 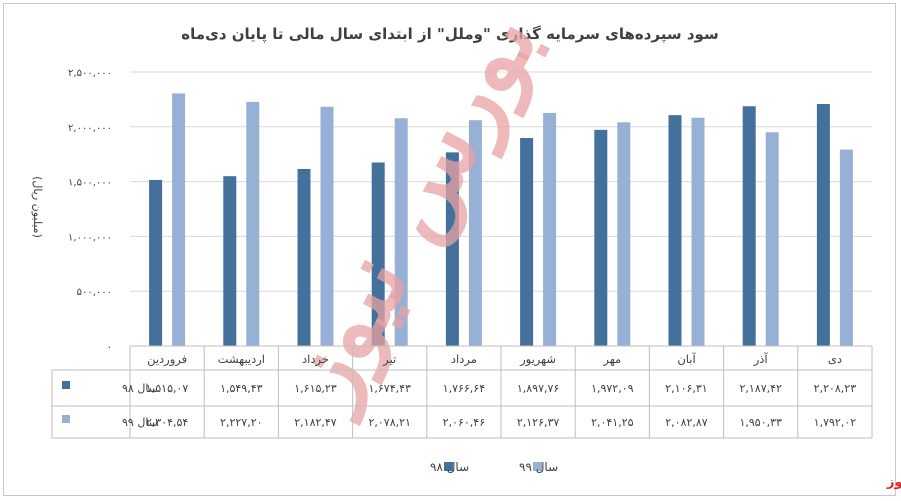 What do you see at coordinates (315, 388) in the screenshot?
I see `data-cell: ۱,۶۱۵,۲۳` at bounding box center [315, 388].